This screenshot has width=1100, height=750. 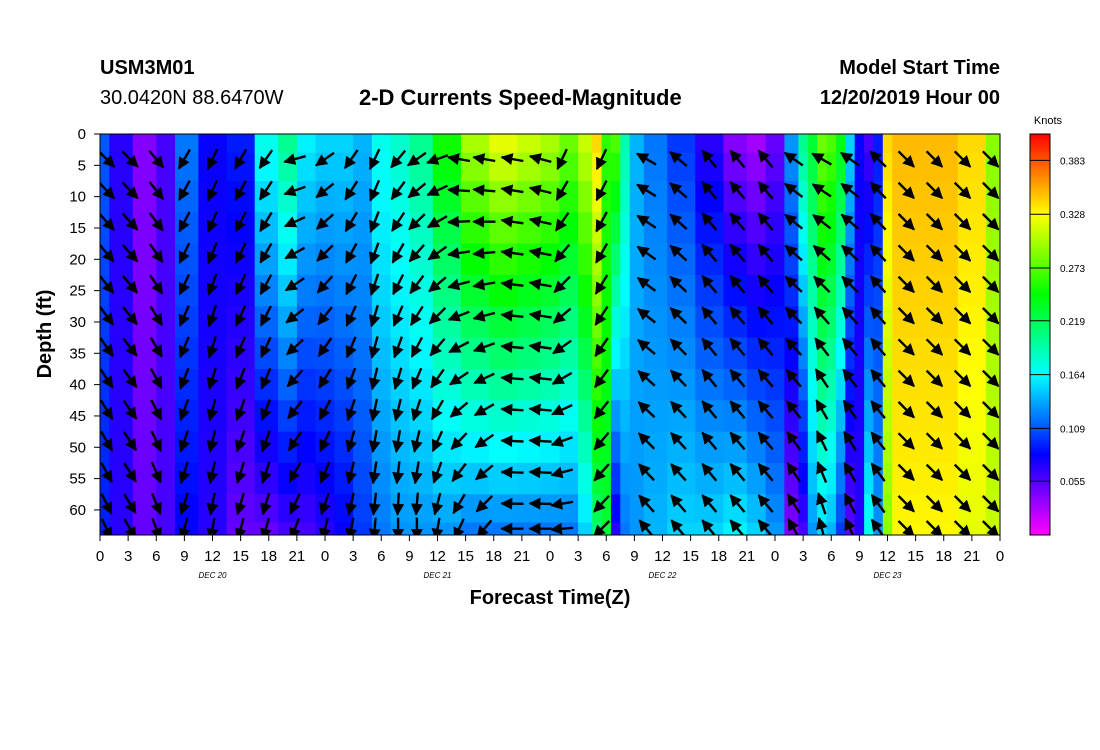 I want to click on y-tick-label: 50, so click(x=77, y=447).